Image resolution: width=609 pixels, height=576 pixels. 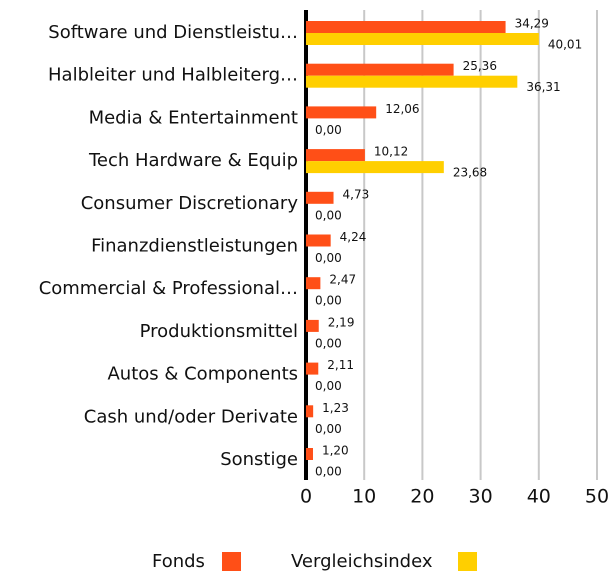 What do you see at coordinates (259, 459) in the screenshot?
I see `category-label: Sonstige` at bounding box center [259, 459].